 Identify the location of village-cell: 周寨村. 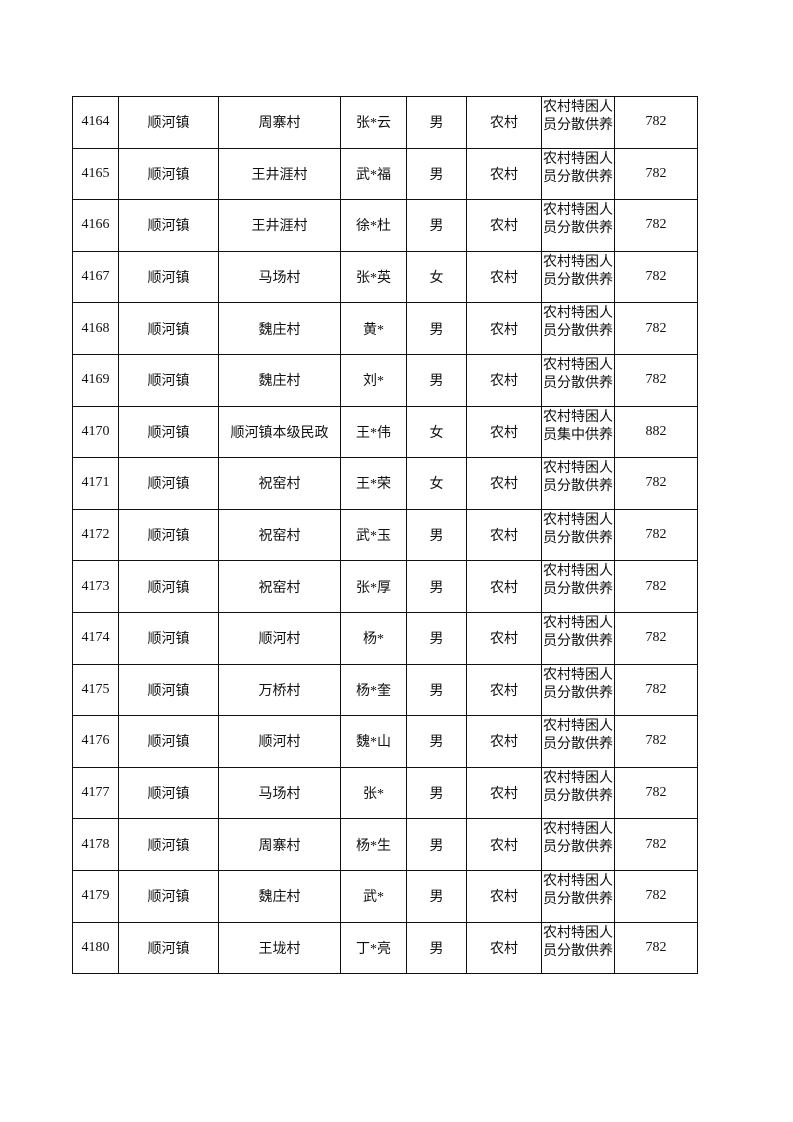
(279, 844).